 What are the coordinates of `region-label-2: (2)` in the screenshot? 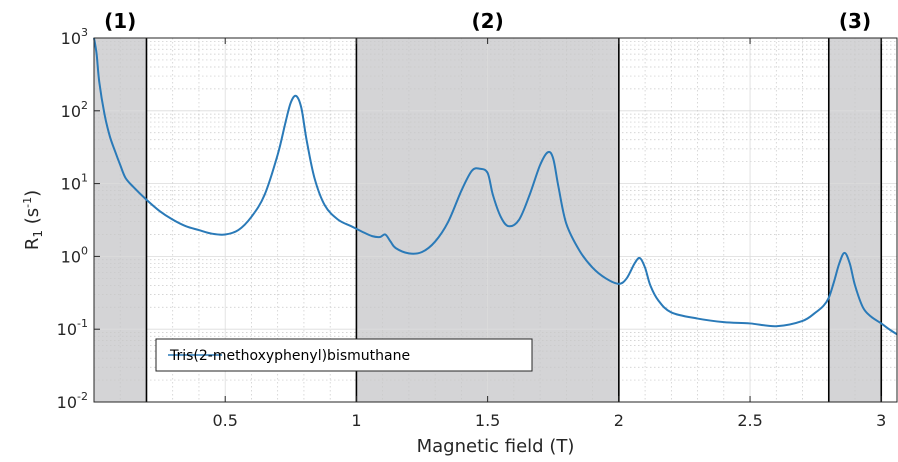 It's located at (488, 21).